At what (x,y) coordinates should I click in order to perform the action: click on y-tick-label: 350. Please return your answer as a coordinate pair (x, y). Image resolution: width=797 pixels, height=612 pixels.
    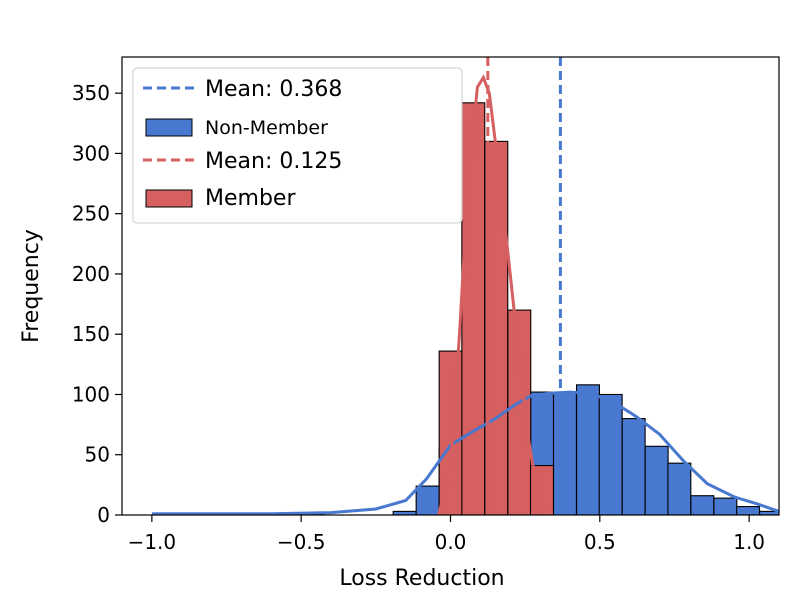
    Looking at the image, I should click on (91, 93).